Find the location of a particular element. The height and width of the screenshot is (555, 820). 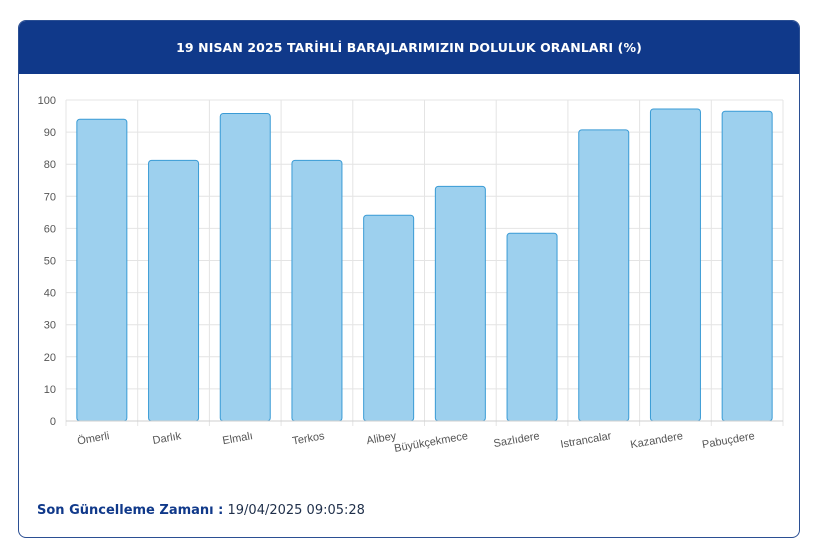

x-tick-label: Ömerli is located at coordinates (93, 438).